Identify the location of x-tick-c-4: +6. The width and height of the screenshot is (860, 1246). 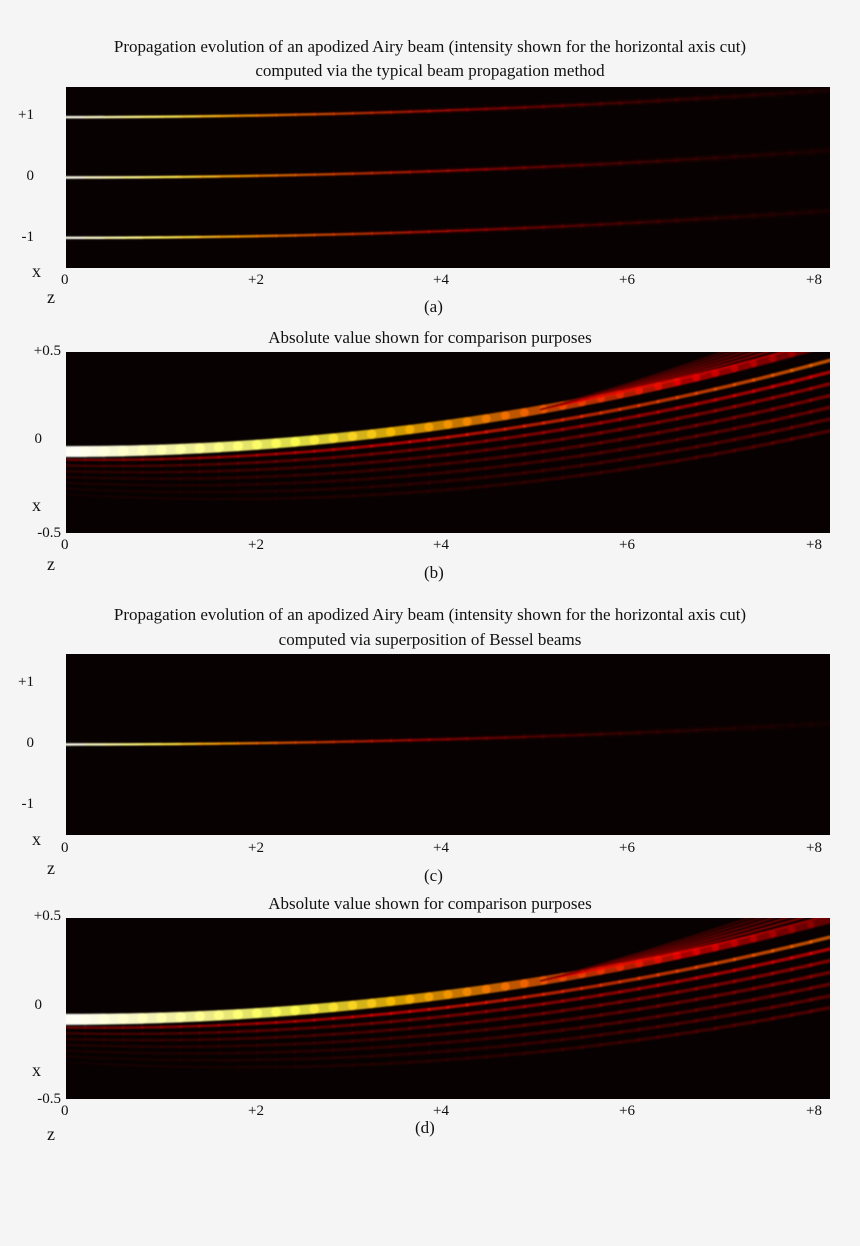
(627, 848).